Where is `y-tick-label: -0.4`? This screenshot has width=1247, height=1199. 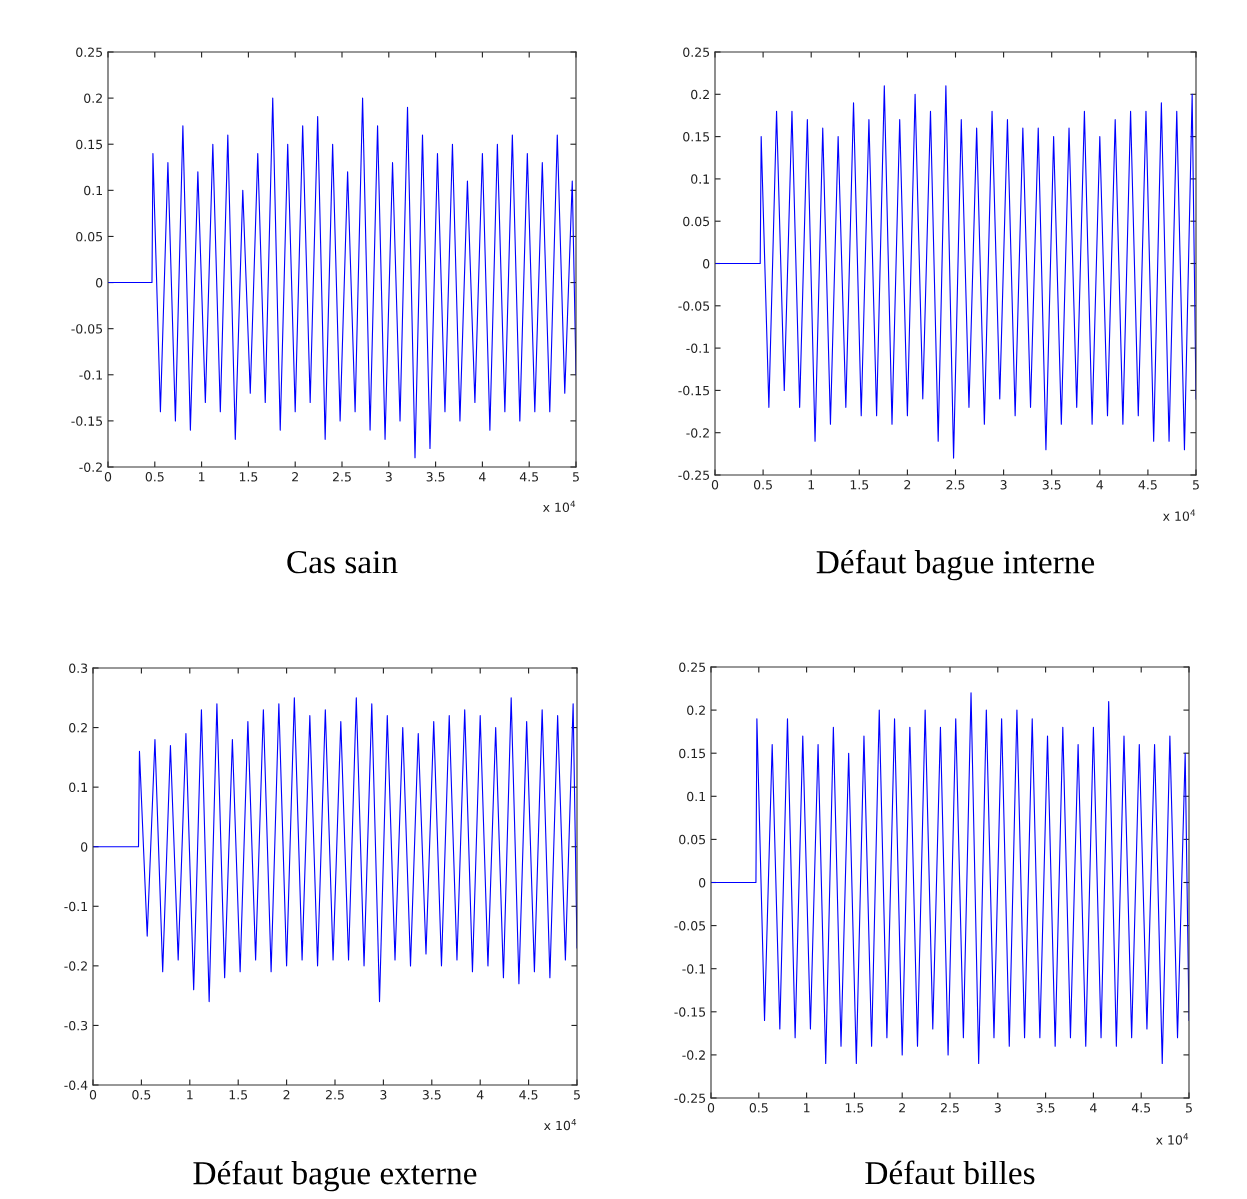 y-tick-label: -0.4 is located at coordinates (76, 1085).